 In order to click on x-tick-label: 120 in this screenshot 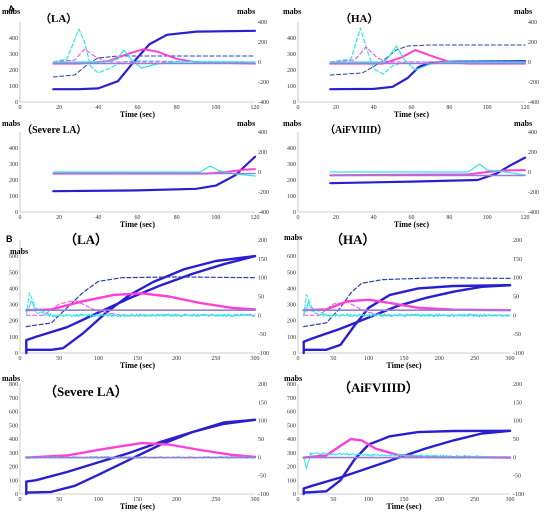, I will do `click(255, 108)`.